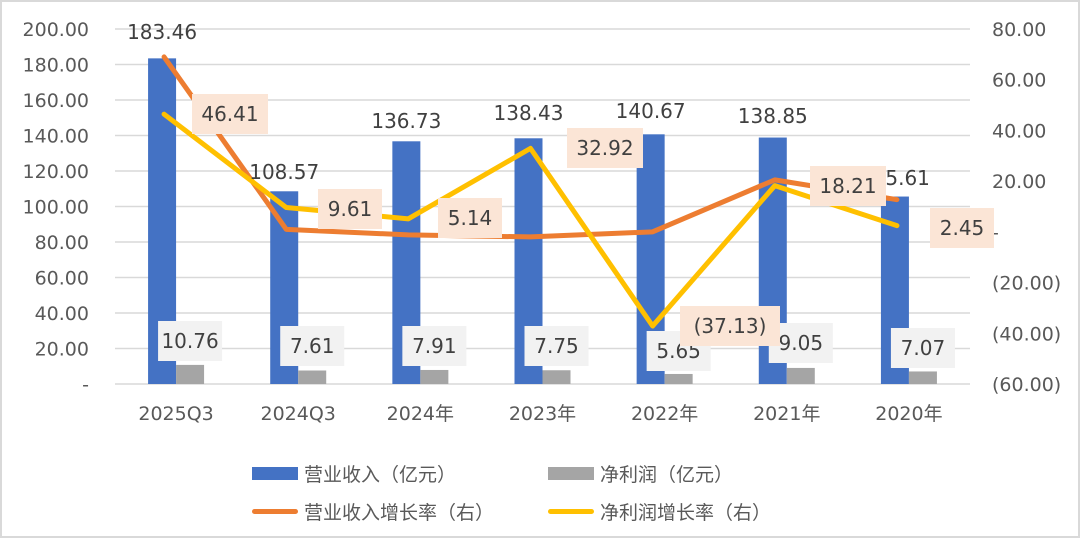  I want to click on legend-item-net-profit-growth: 净利润增长率（右）, so click(659, 511).